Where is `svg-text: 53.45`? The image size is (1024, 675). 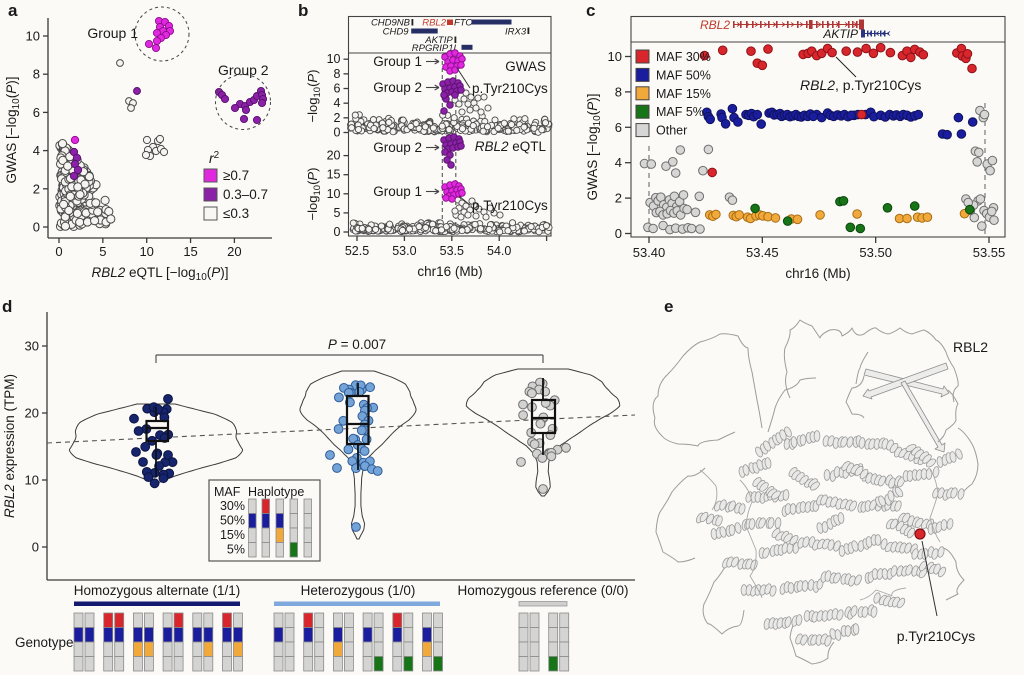
svg-text: 53.45 is located at coordinates (762, 252).